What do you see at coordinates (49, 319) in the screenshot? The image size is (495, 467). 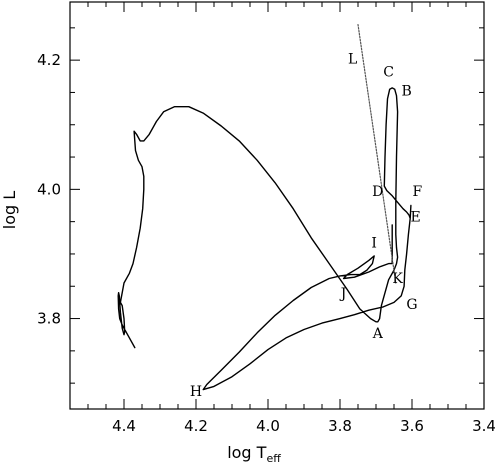 I see `y-tick-label: 3.8` at bounding box center [49, 319].